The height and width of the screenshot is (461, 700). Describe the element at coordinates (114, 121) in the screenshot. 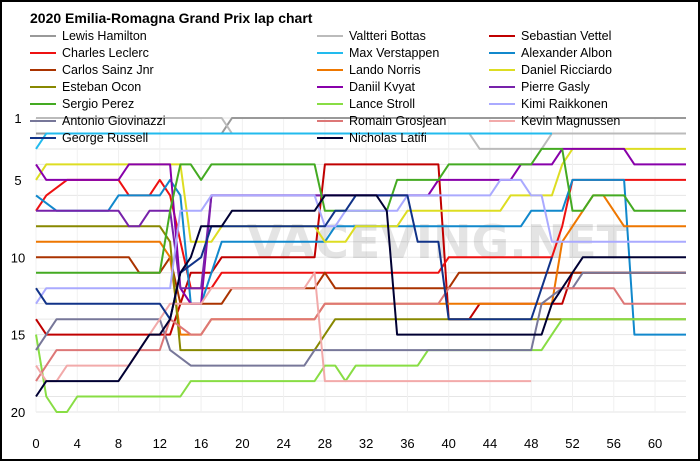

I see `legend-label: Antonio Giovinazzi` at that location.